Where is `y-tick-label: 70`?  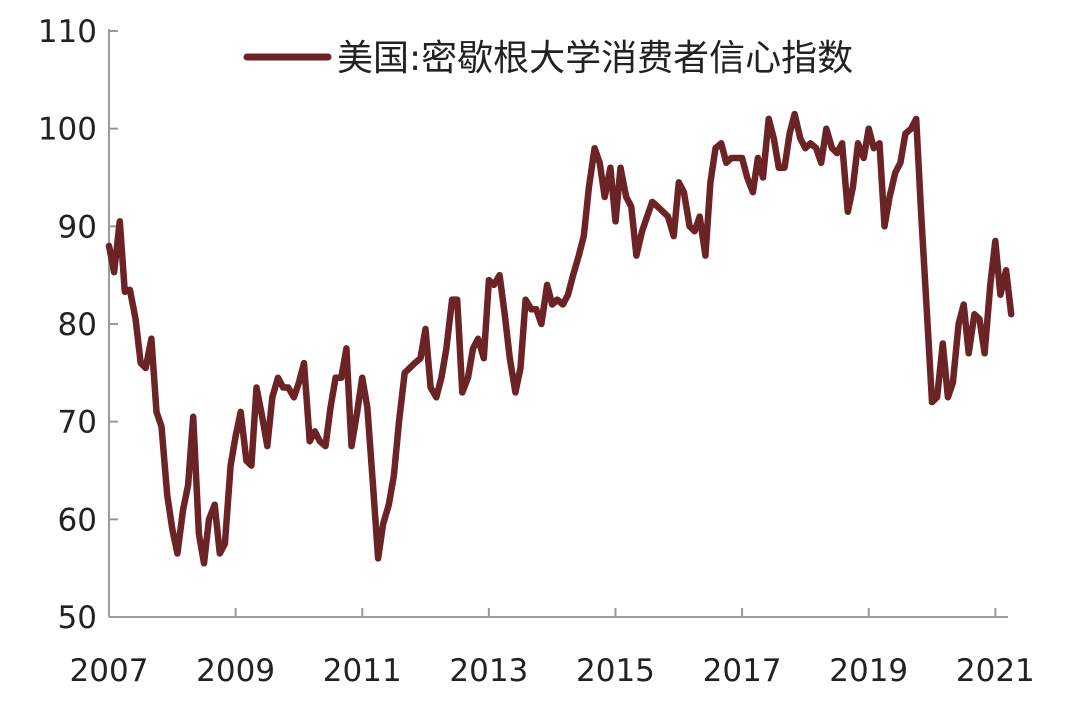 y-tick-label: 70 is located at coordinates (77, 423).